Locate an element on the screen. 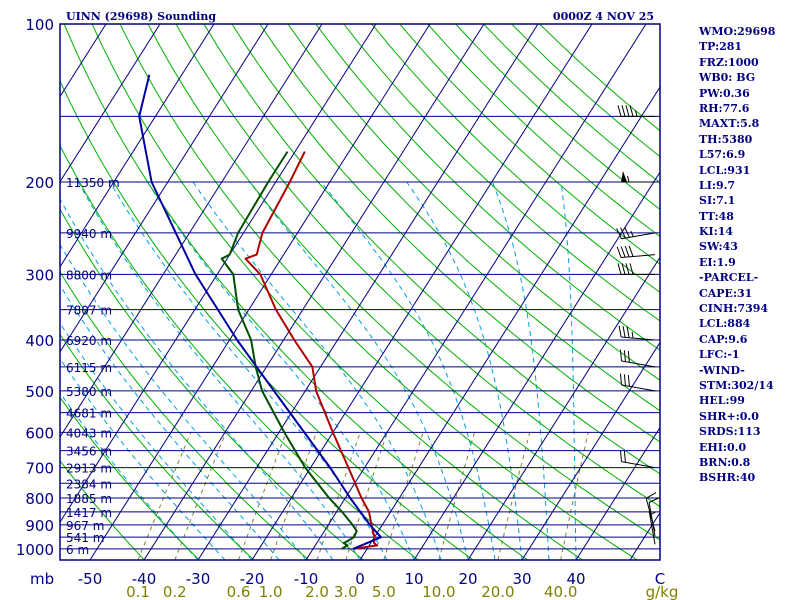 This screenshot has height=600, width=800. temperature-tick-label: -20 is located at coordinates (252, 579).